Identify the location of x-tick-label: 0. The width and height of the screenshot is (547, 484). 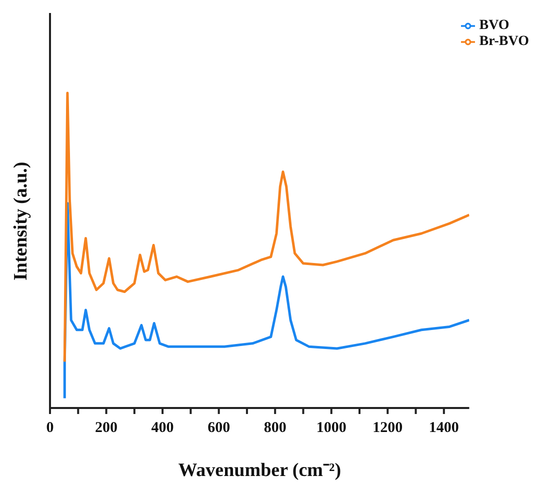
(50, 428).